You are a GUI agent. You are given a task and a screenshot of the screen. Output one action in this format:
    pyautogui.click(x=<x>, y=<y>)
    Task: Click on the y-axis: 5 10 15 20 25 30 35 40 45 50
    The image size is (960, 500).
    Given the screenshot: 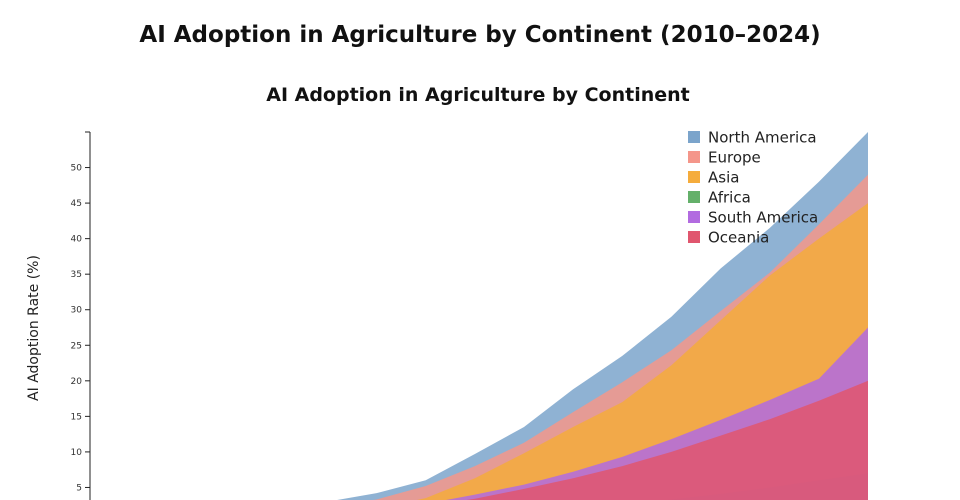 What is the action you would take?
    pyautogui.click(x=81, y=315)
    